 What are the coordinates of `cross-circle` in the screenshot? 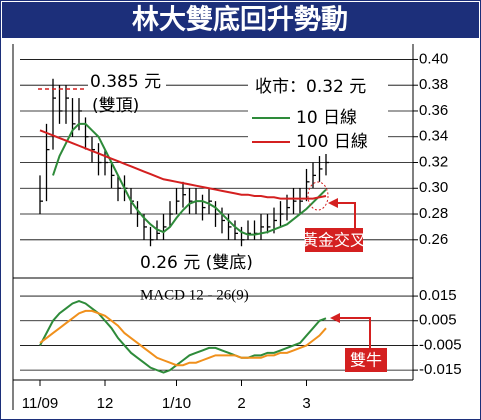 It's located at (318, 196).